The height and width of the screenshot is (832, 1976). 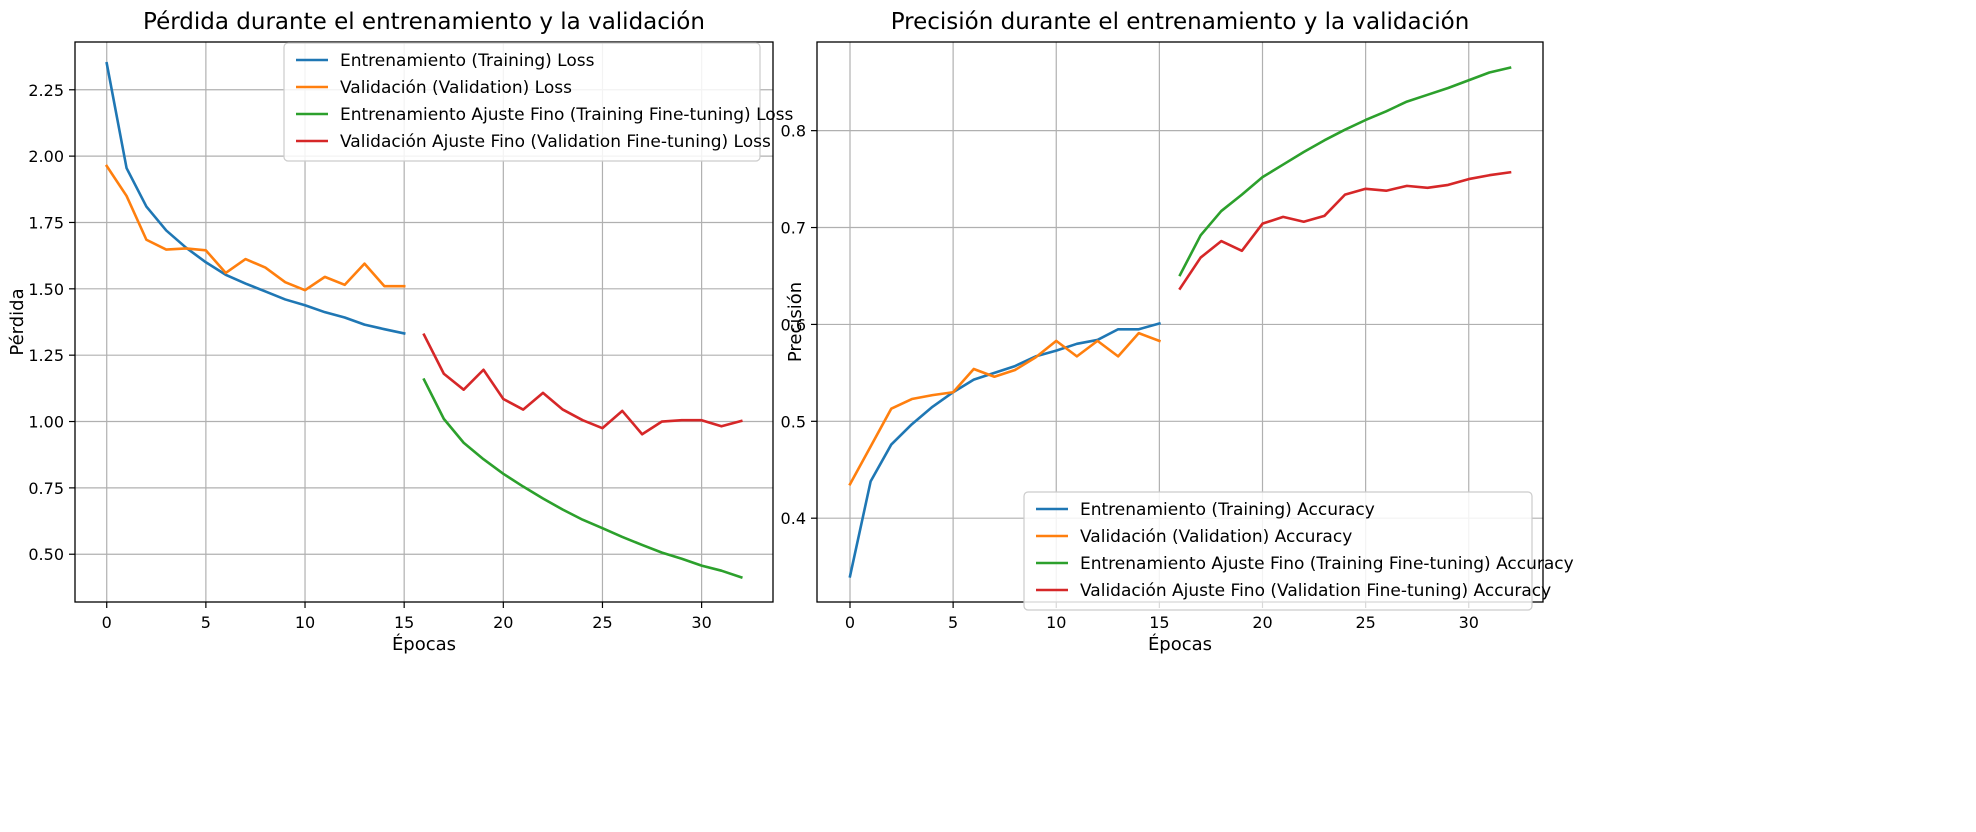 What do you see at coordinates (46, 422) in the screenshot?
I see `y-tick-label: 1.00` at bounding box center [46, 422].